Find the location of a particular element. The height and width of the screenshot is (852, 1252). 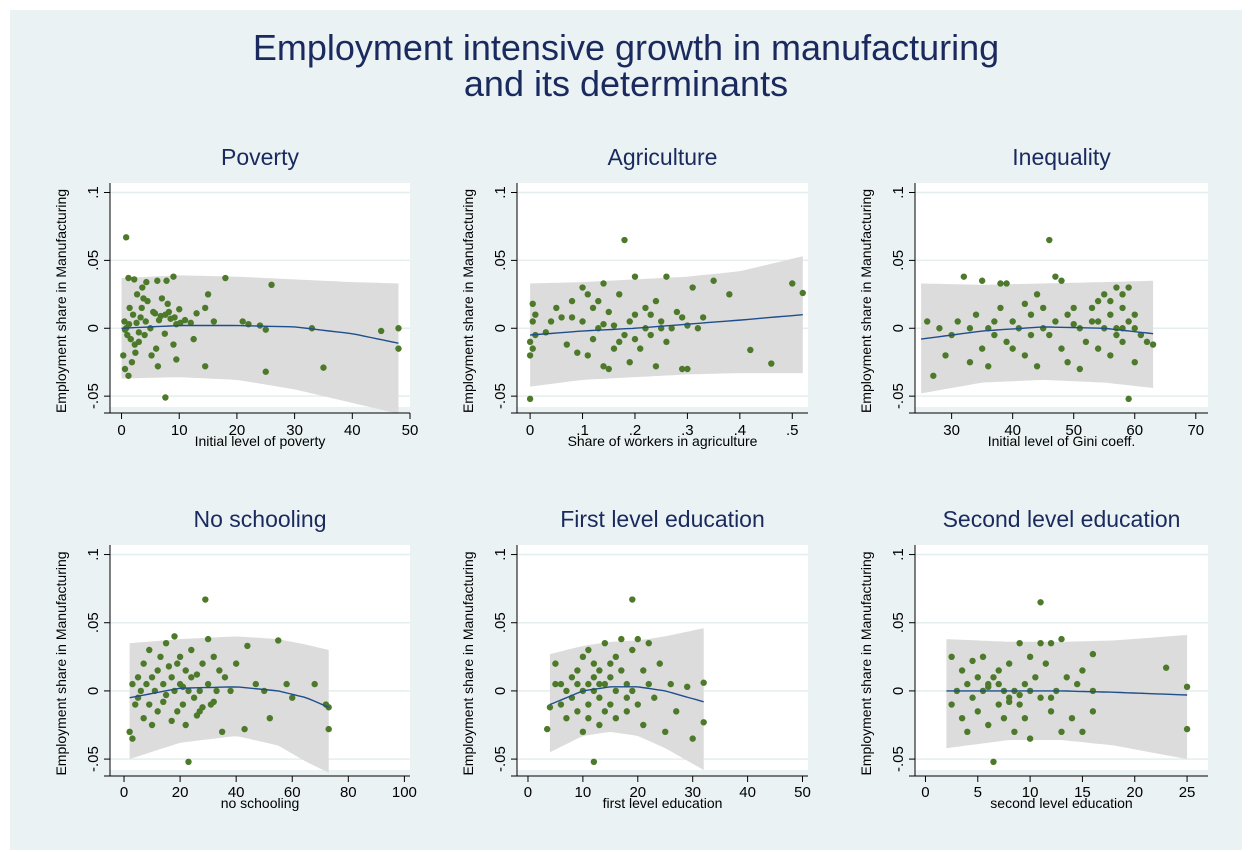

y-tick-label: 0 is located at coordinates (898, 328).